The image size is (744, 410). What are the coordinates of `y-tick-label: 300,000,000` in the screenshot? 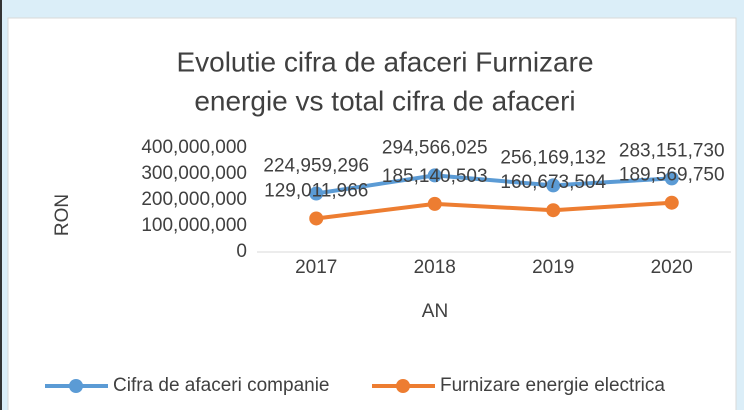 It's located at (194, 173).